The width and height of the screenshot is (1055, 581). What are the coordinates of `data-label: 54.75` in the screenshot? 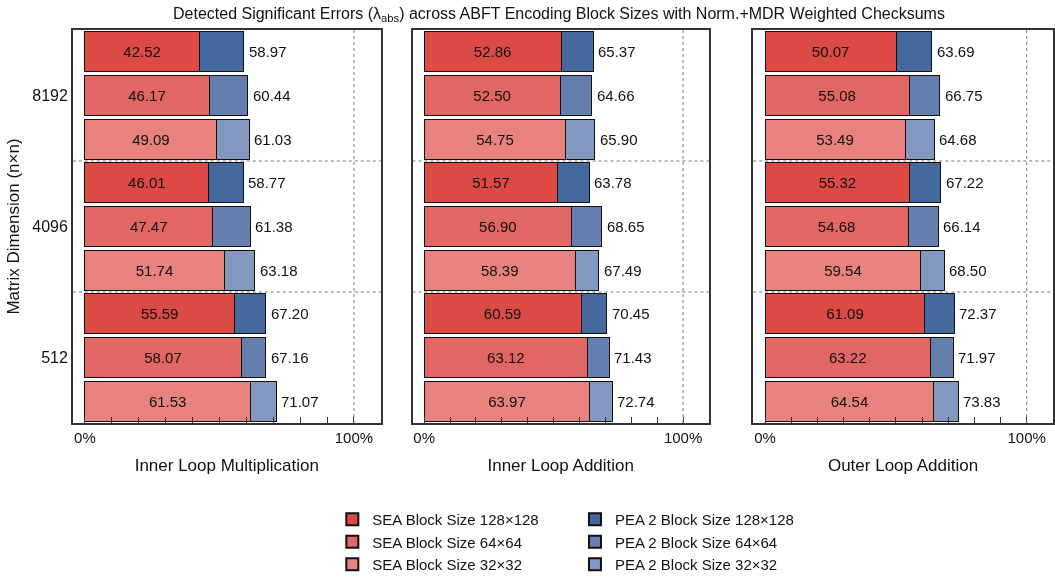 It's located at (495, 139).